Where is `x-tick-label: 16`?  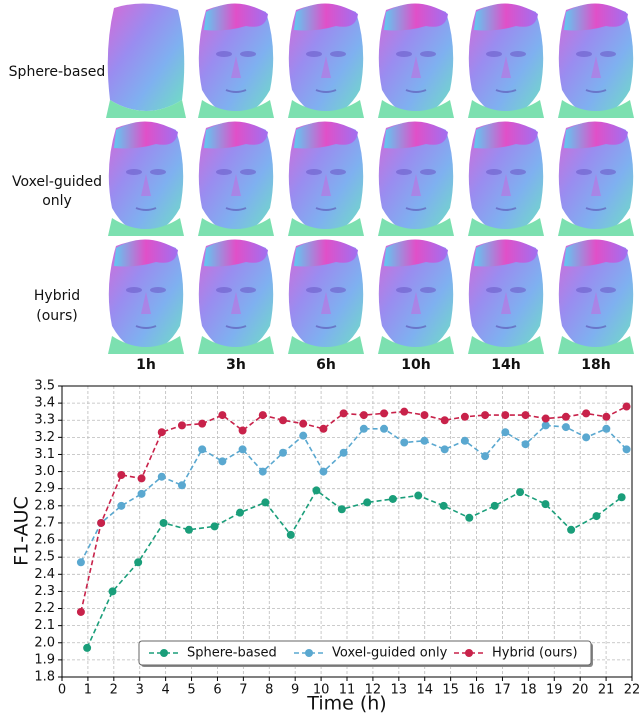 x-tick-label: 16 is located at coordinates (476, 690).